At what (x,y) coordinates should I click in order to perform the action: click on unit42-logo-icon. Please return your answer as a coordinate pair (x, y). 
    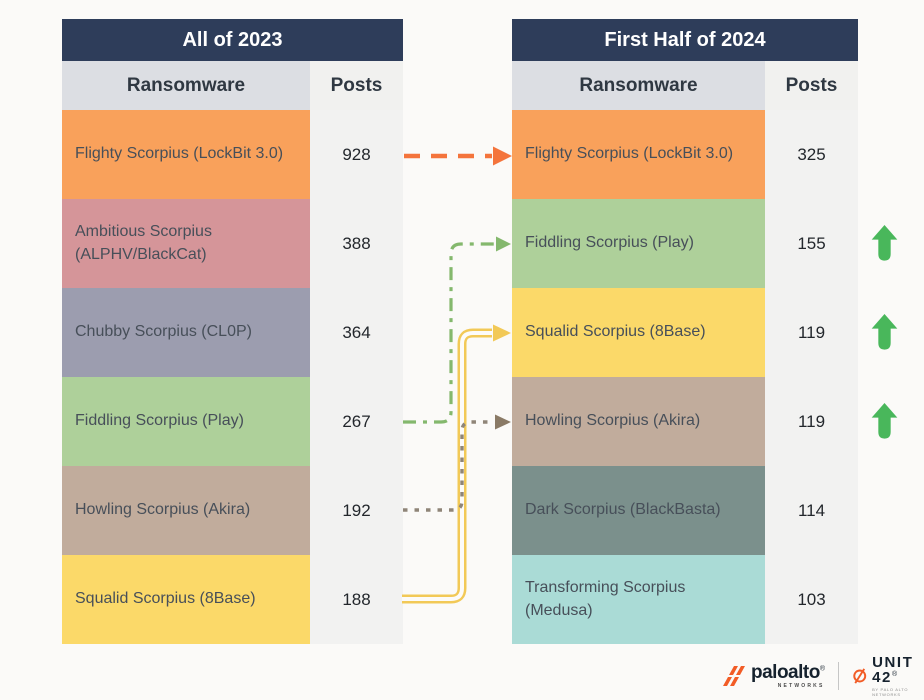
    Looking at the image, I should click on (859, 676).